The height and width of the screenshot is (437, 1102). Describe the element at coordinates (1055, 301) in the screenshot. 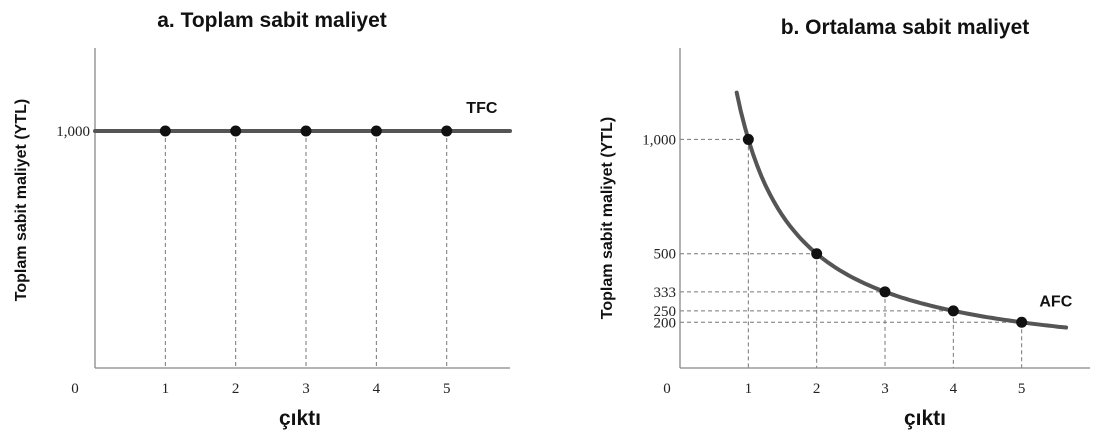

I see `afc-series-label: AFC` at that location.